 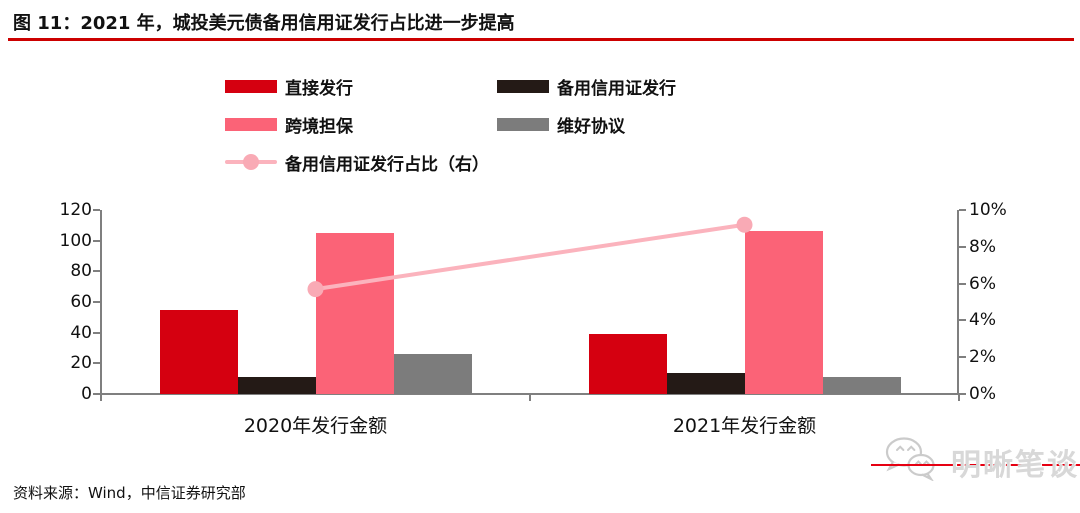 What do you see at coordinates (616, 88) in the screenshot?
I see `legend-label-sblc-issuance: 备用信用证发行` at bounding box center [616, 88].